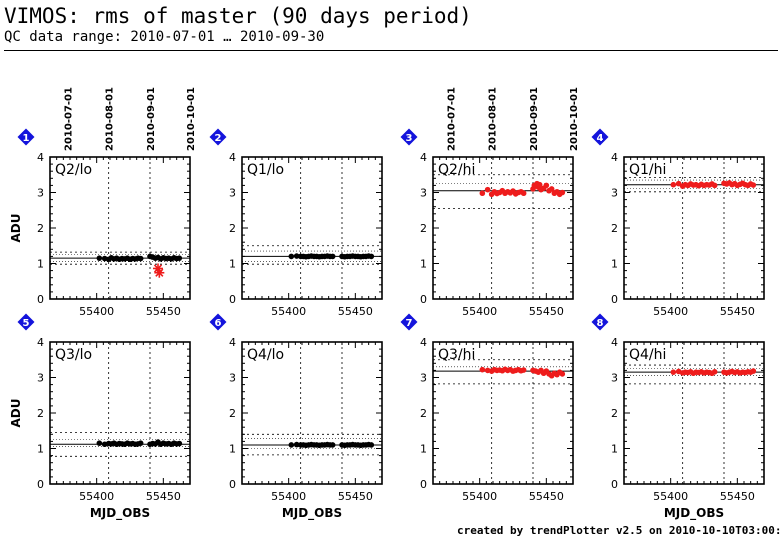 The height and width of the screenshot is (542, 782). Describe the element at coordinates (26, 322) in the screenshot. I see `panel-number-badge: 5` at that location.